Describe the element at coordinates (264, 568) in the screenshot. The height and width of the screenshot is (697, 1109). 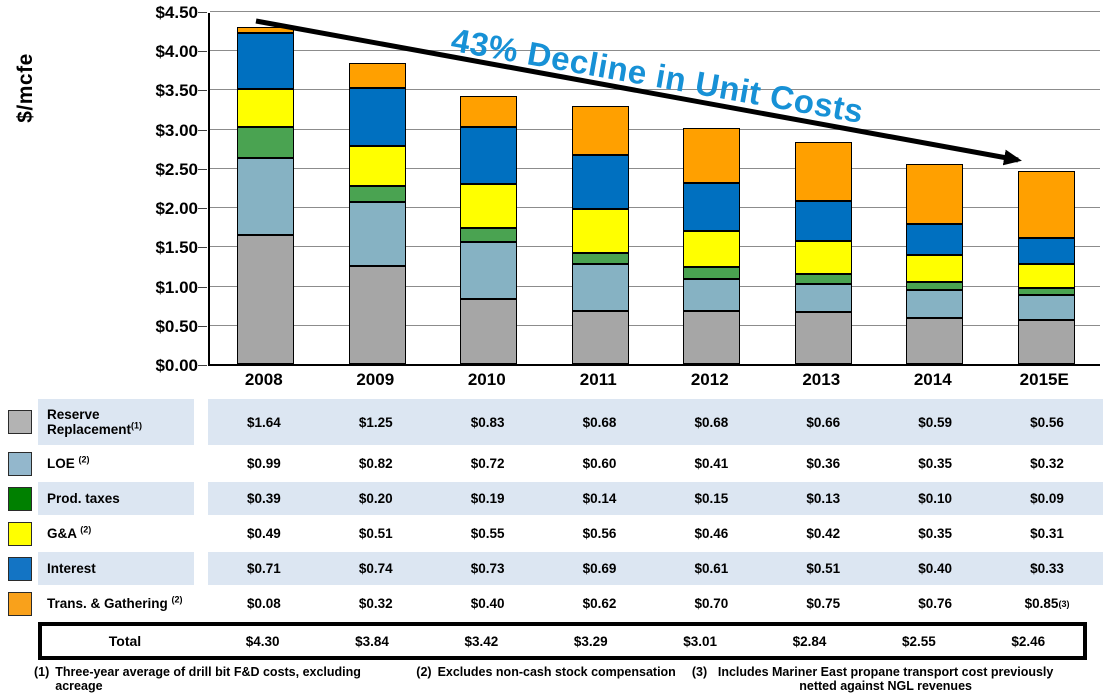
I see `value-cell: $0.71` at that location.